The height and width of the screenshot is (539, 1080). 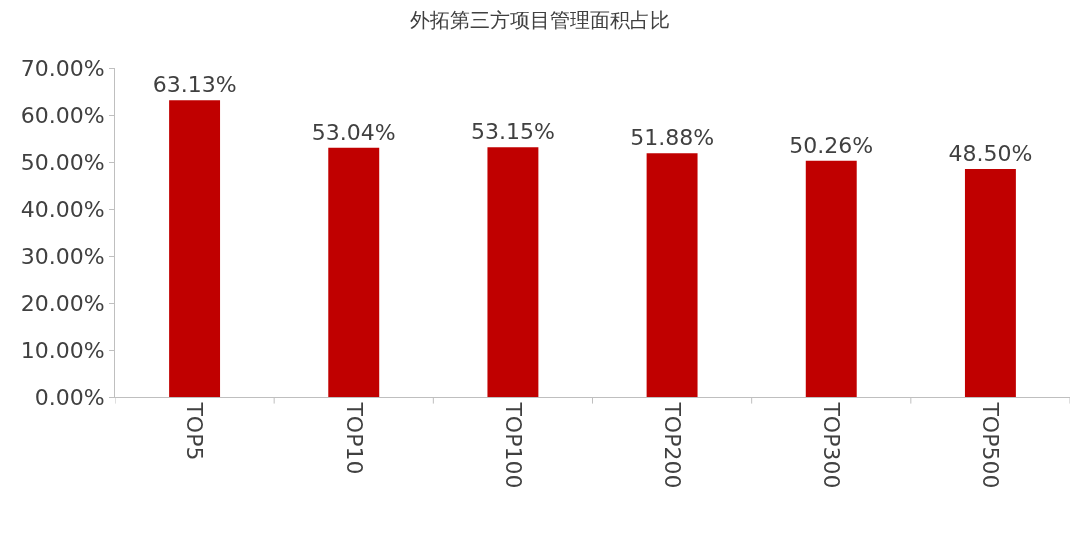 I want to click on y-tick-label: 20.00%, so click(x=62, y=303).